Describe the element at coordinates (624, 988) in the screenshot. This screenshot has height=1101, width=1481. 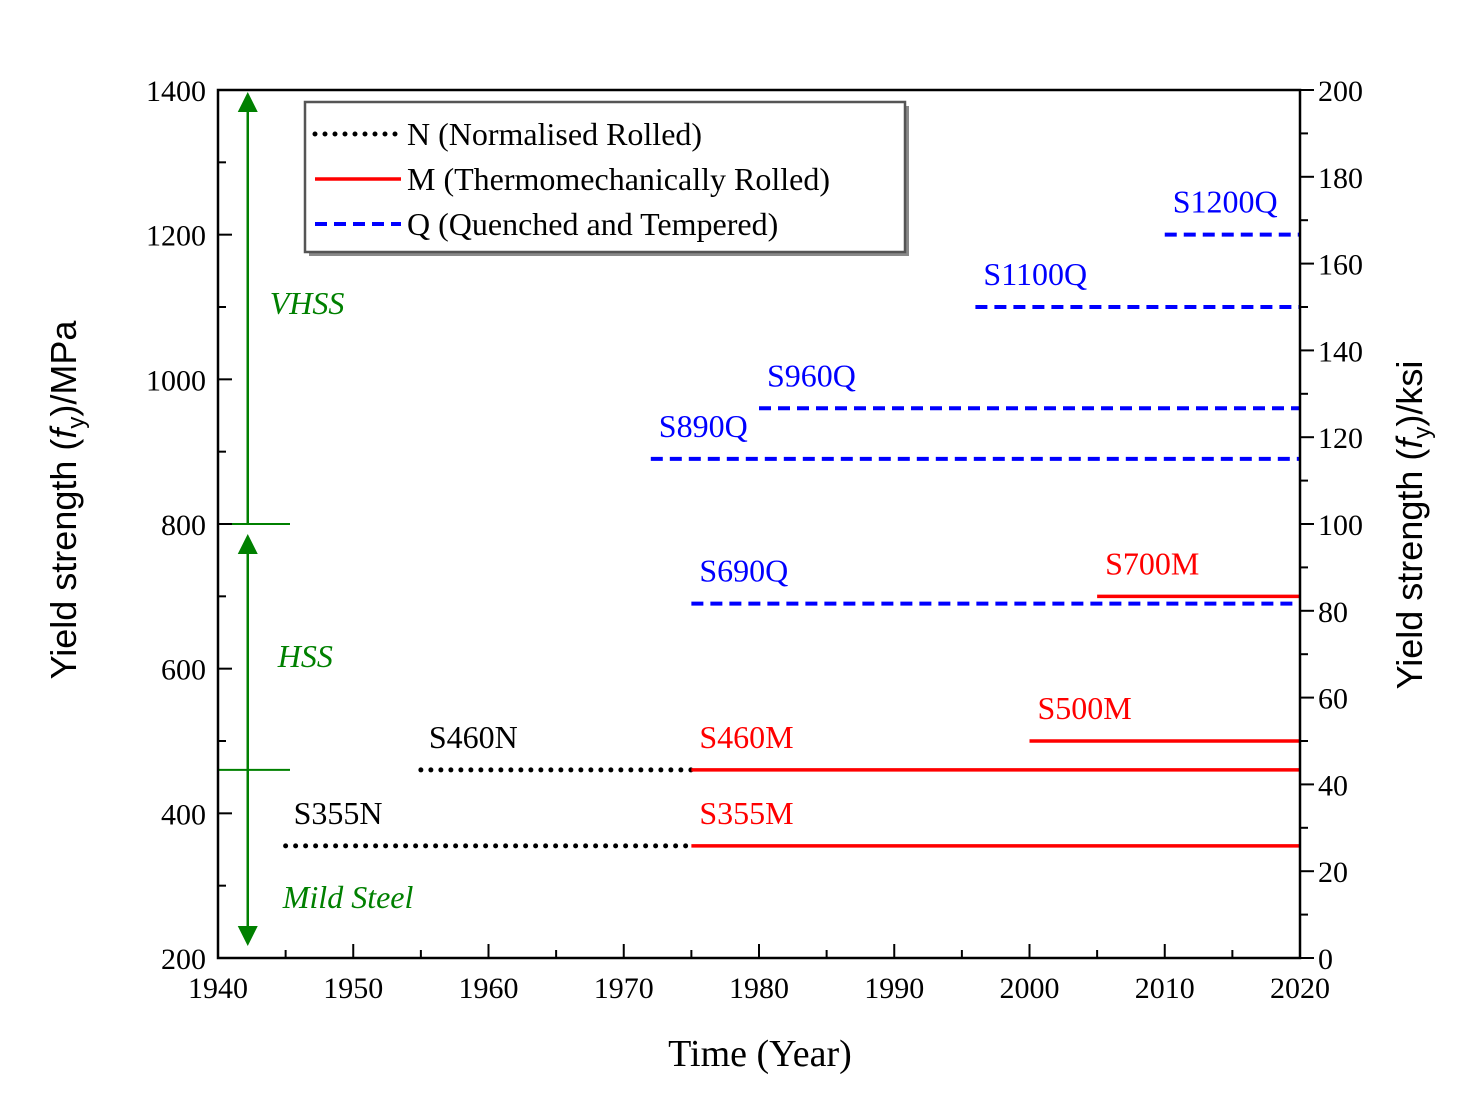
I see `x-tick-label: 1970` at that location.